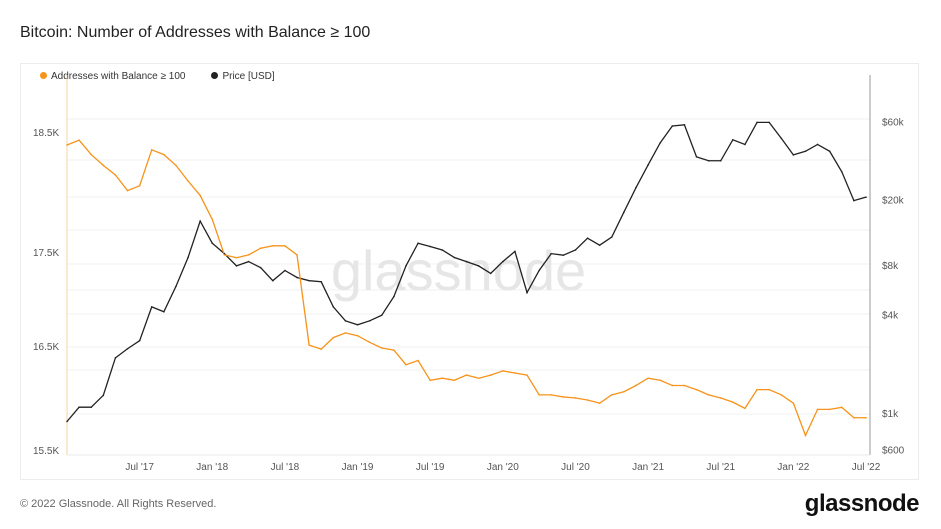 The height and width of the screenshot is (529, 941). I want to click on y-left-tick-label: 17.5K, so click(46, 253).